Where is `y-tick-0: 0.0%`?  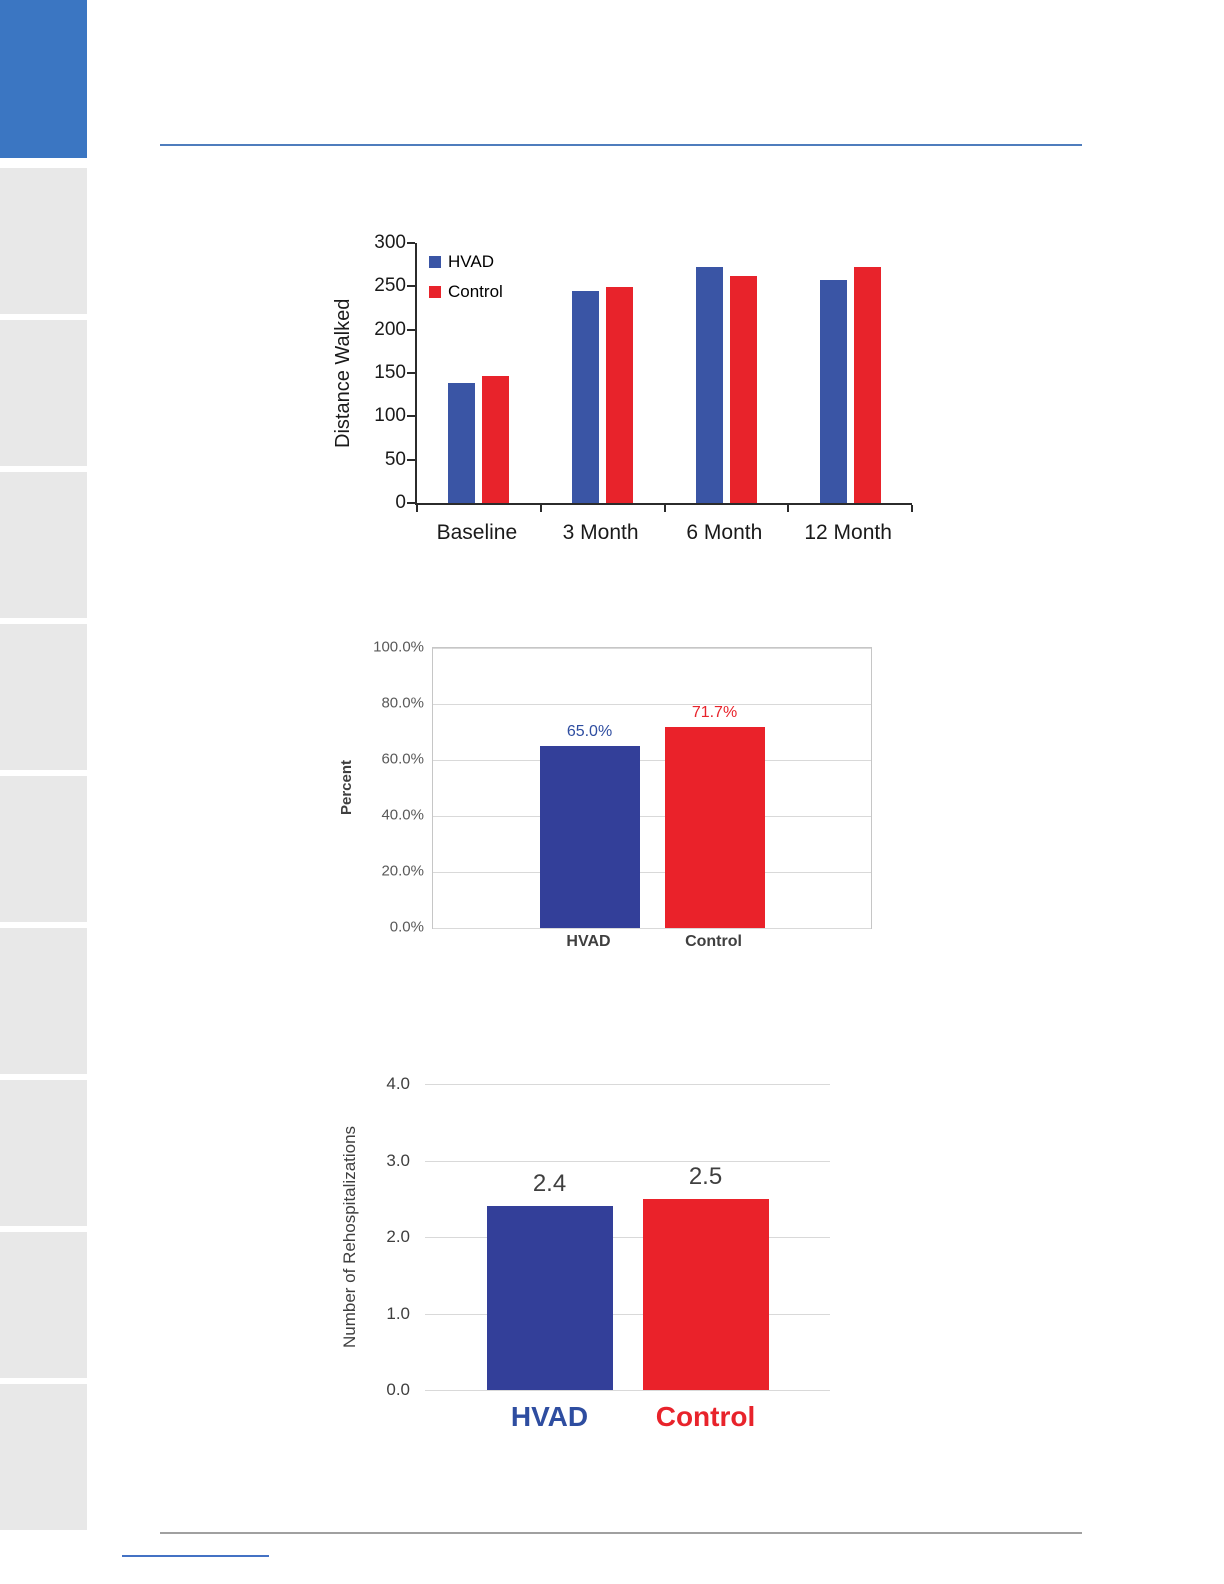 y-tick-0: 0.0% is located at coordinates (406, 927).